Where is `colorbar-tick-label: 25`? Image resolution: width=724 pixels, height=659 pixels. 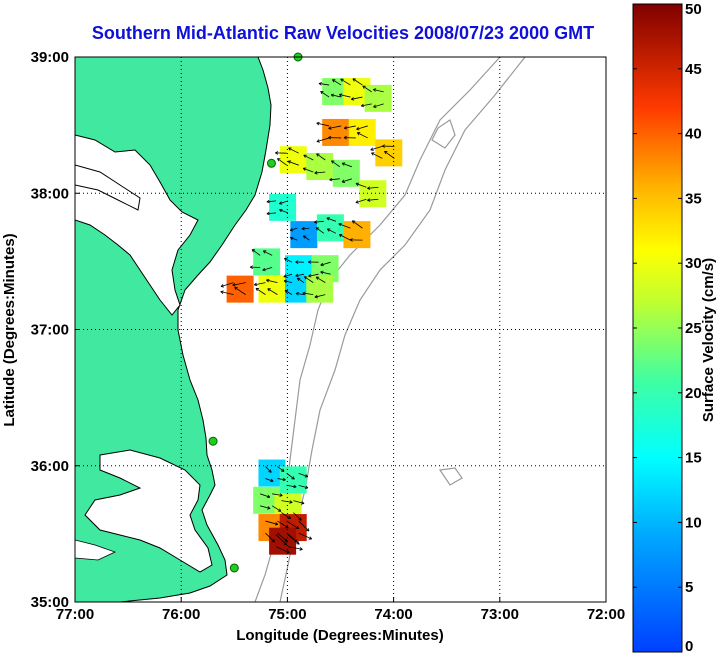
colorbar-tick-label: 25 is located at coordinates (693, 328).